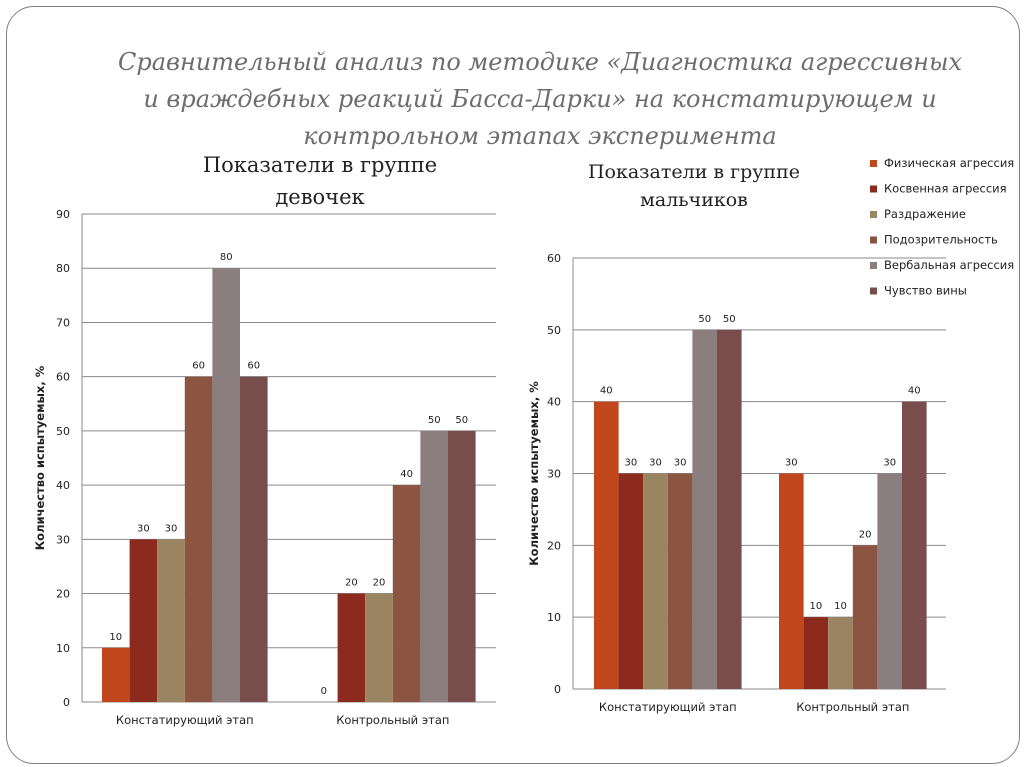 This screenshot has height=767, width=1024. Describe the element at coordinates (226, 257) in the screenshot. I see `data-label: 80` at that location.